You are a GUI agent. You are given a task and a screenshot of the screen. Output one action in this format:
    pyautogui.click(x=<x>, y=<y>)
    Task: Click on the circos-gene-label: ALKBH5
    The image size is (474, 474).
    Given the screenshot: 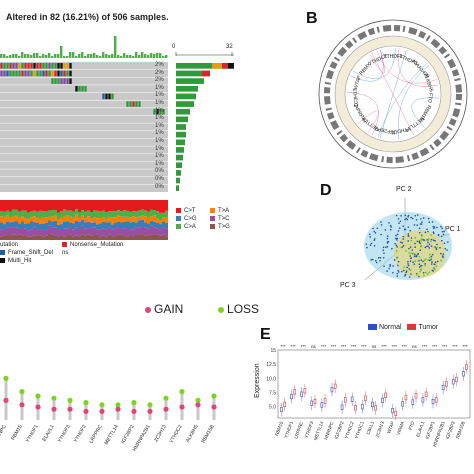 What is the action you would take?
    pyautogui.click(x=428, y=83)
    